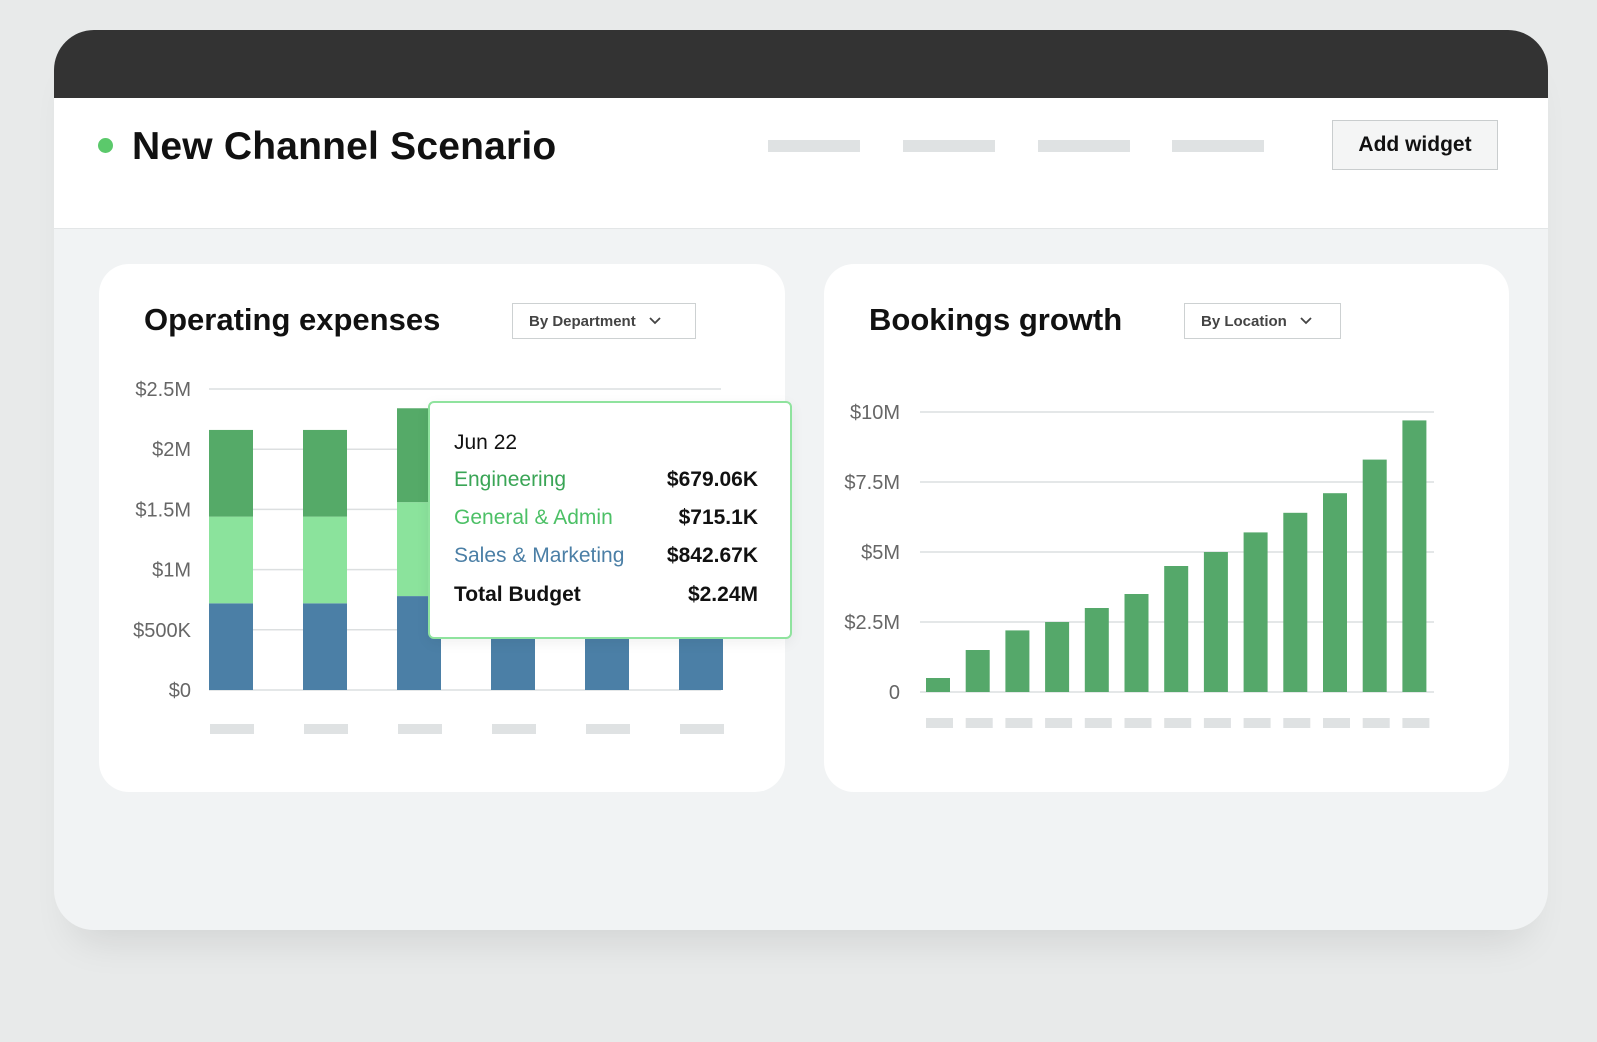  Describe the element at coordinates (539, 555) in the screenshot. I see `tooltip-label: Sales & Marketing` at that location.